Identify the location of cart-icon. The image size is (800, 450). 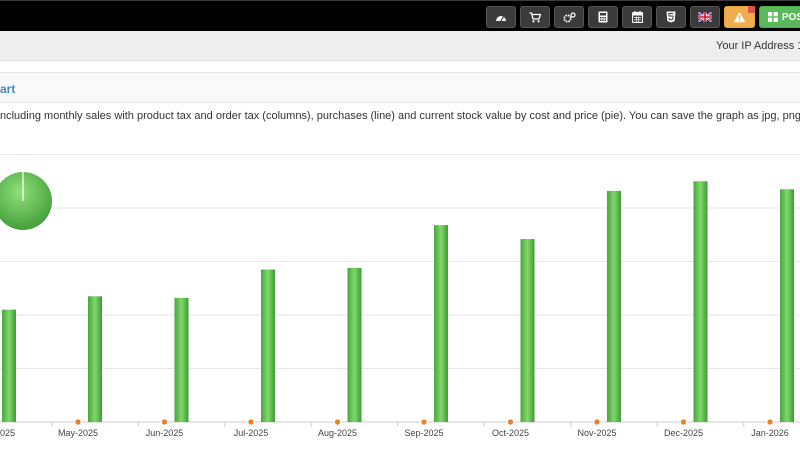
(535, 16).